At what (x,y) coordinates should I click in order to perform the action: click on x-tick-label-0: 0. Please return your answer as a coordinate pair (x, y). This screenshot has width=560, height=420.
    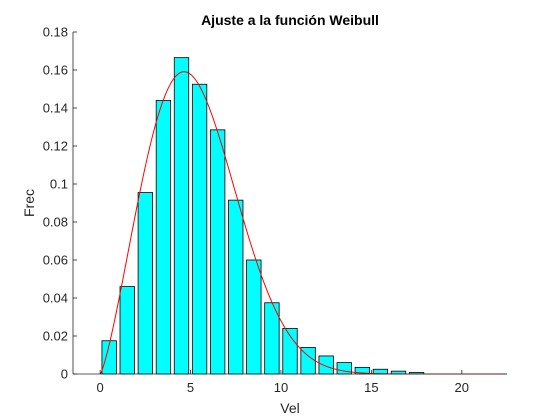
    Looking at the image, I should click on (100, 387).